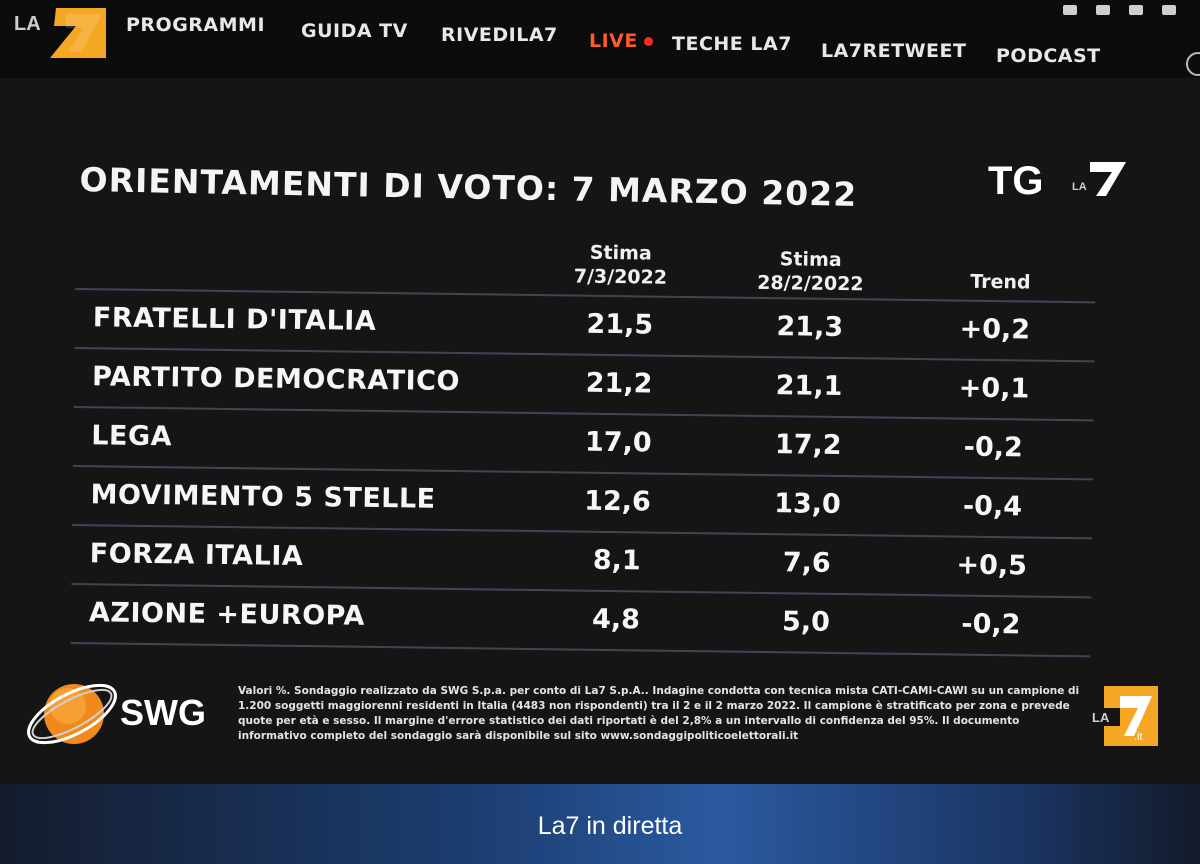 This screenshot has height=864, width=1200. Describe the element at coordinates (1112, 8) in the screenshot. I see `social-icons` at that location.